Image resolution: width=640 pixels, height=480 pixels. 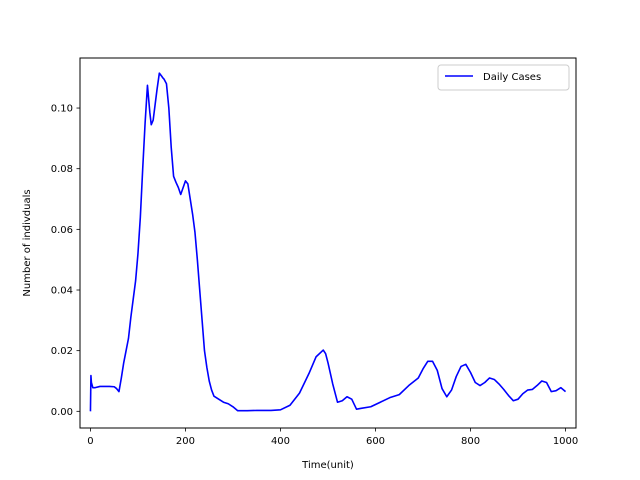 What do you see at coordinates (280, 441) in the screenshot?
I see `x-tick-label: 400` at bounding box center [280, 441].